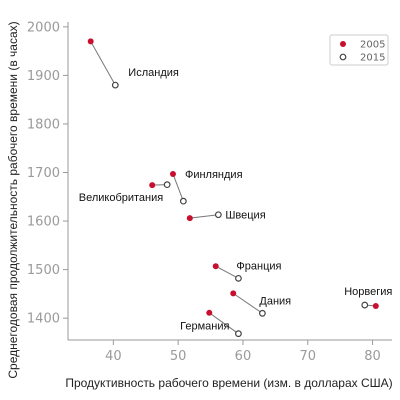 Image resolution: width=400 pixels, height=400 pixels. I want to click on y-tick-label: 1400, so click(43, 319).